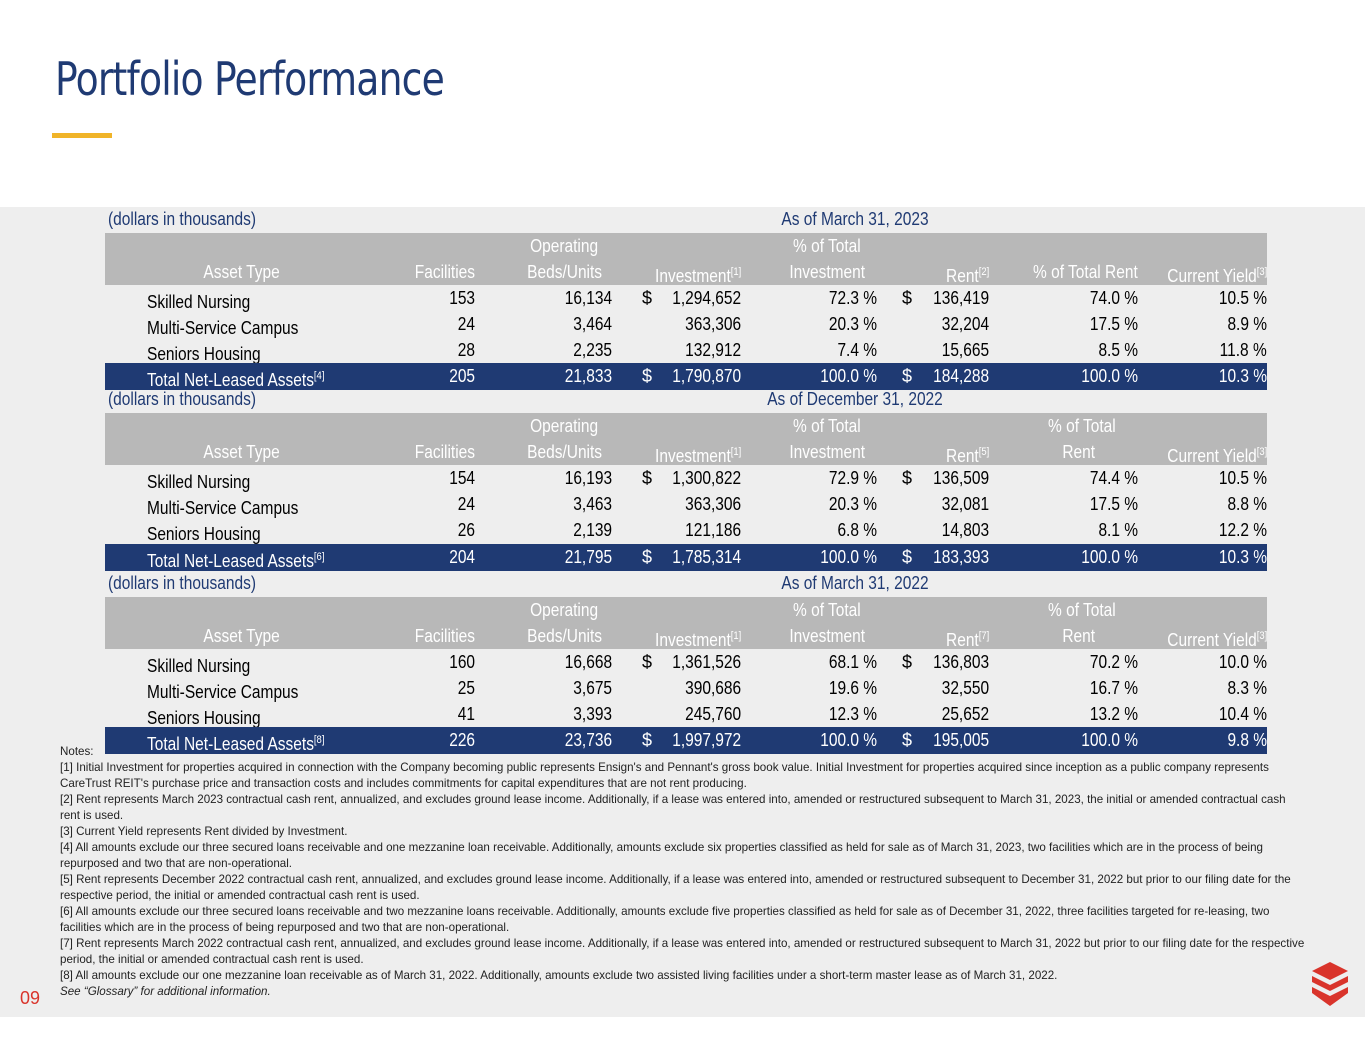 The width and height of the screenshot is (1365, 1055). I want to click on beds-cell-text: 23,736, so click(588, 740).